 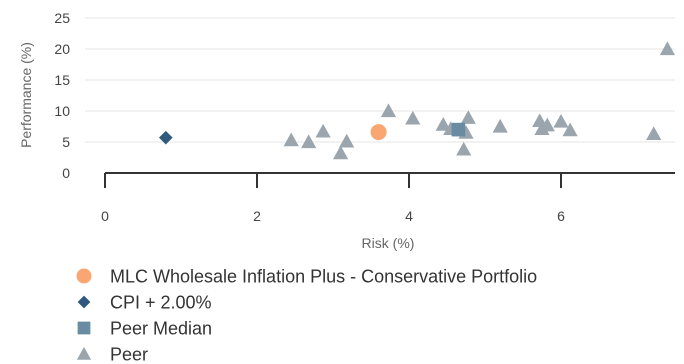 I want to click on x-tick-label: 6, so click(x=561, y=216).